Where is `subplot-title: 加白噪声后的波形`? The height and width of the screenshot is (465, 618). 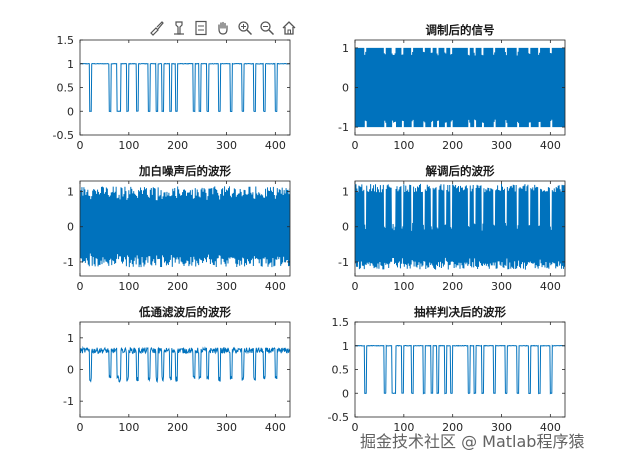 subplot-title: 加白噪声后的波形 is located at coordinates (184, 171).